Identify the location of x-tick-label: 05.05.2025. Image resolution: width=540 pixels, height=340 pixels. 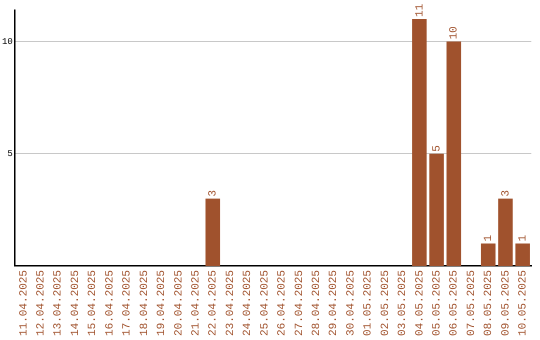
(437, 303).